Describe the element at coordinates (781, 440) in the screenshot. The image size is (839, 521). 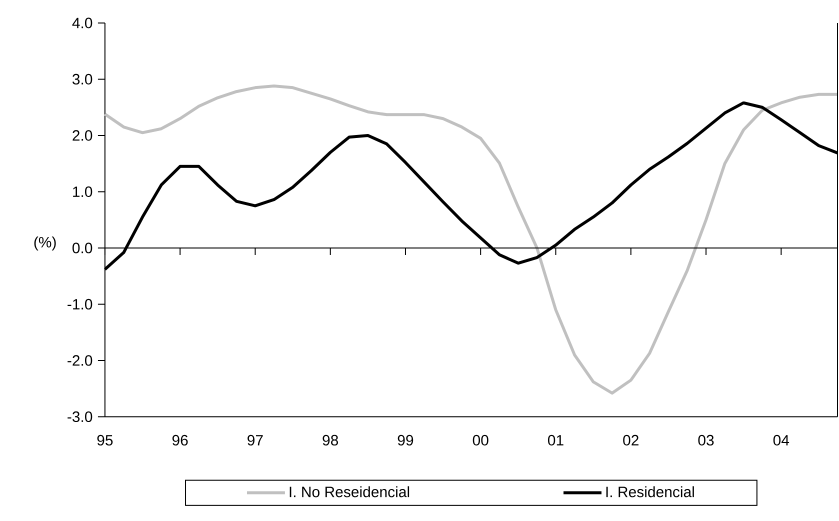
I see `x-tick-label: 04` at that location.